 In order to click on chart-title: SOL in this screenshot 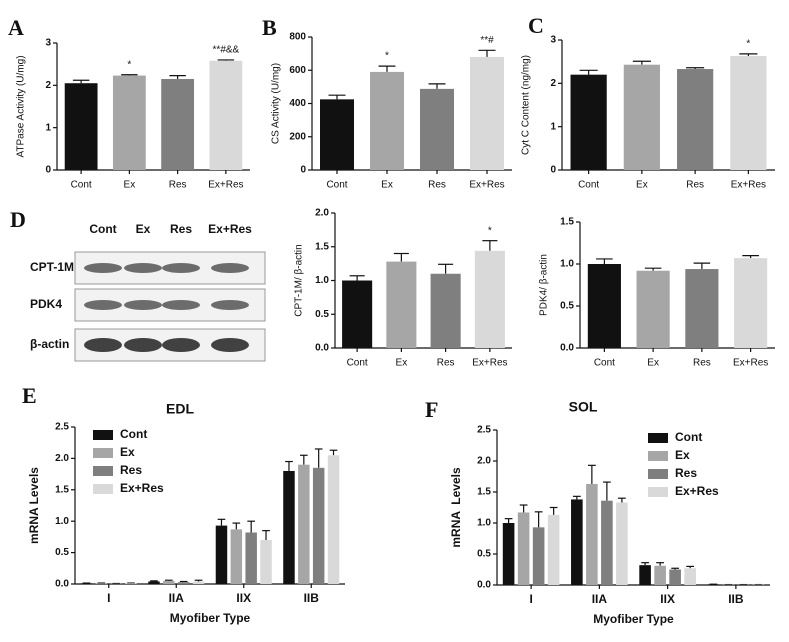, I will do `click(583, 407)`.